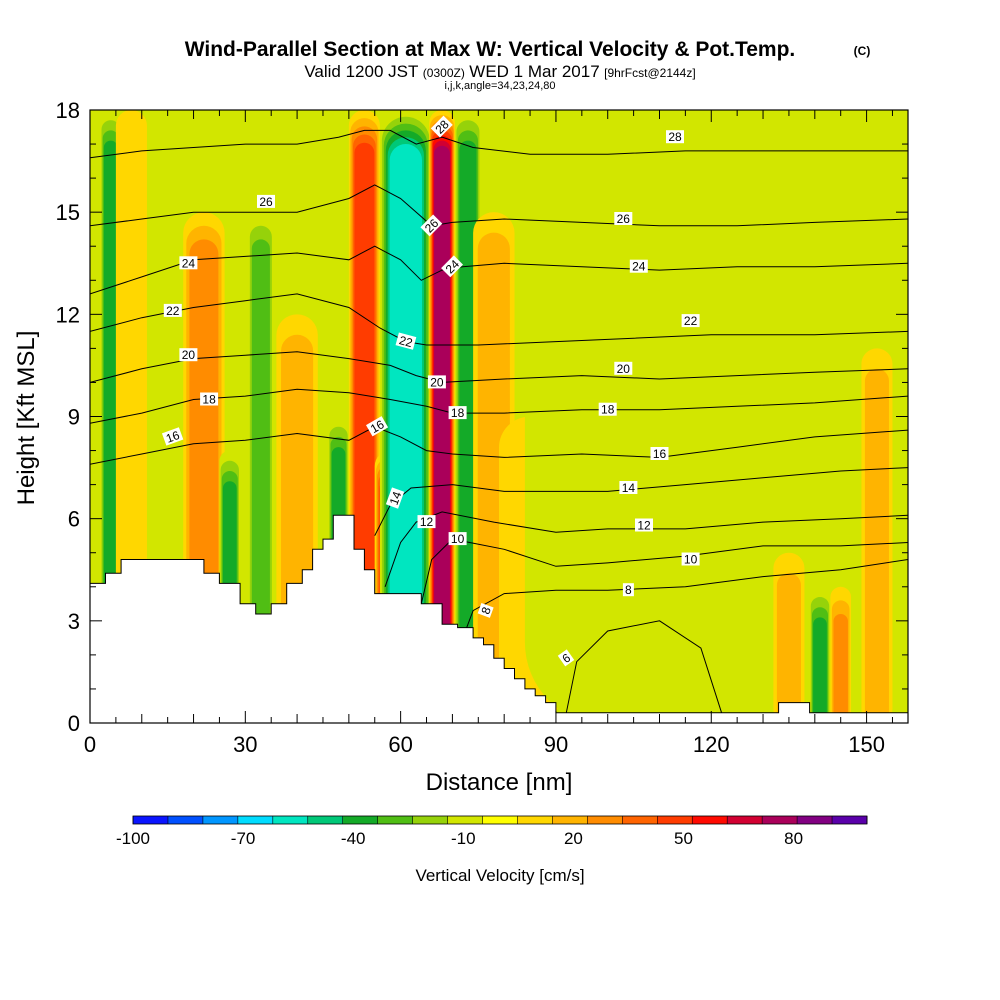  What do you see at coordinates (499, 875) in the screenshot?
I see `colorbar-label: Vertical Velocity [cm/s]` at bounding box center [499, 875].